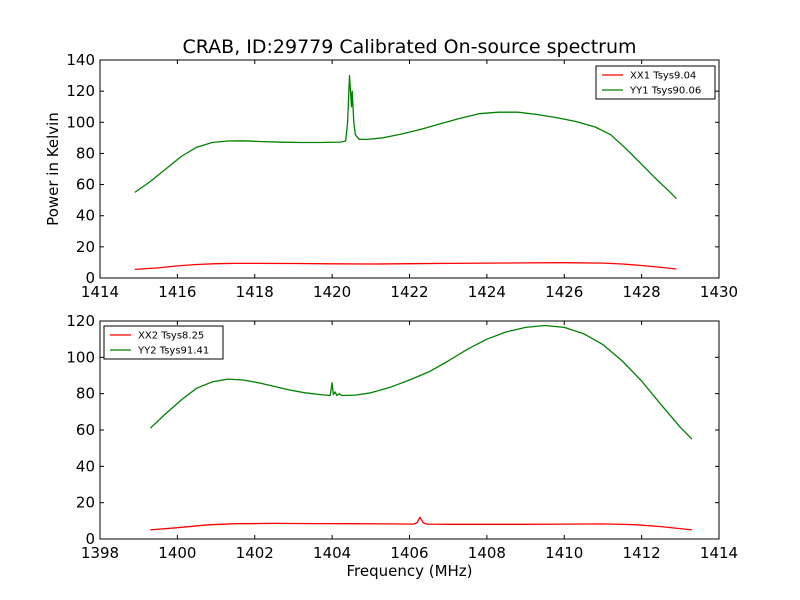  I want to click on x-axis-label: Frequency (MHz), so click(409, 571).